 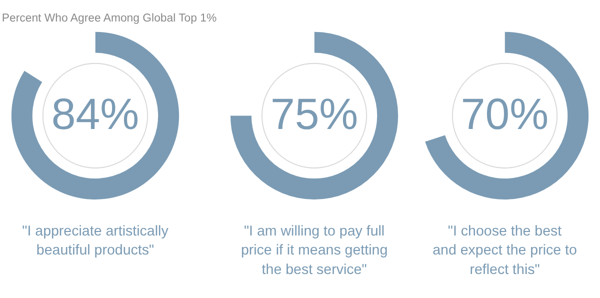 I want to click on data-label: 70%, so click(x=504, y=114).